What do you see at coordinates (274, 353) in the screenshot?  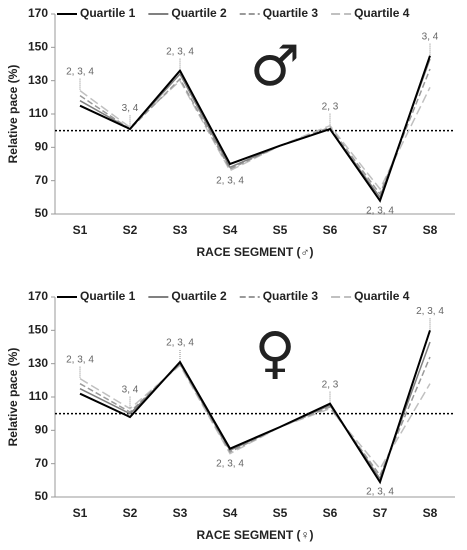 I see `sex-symbol: ♀` at bounding box center [274, 353].